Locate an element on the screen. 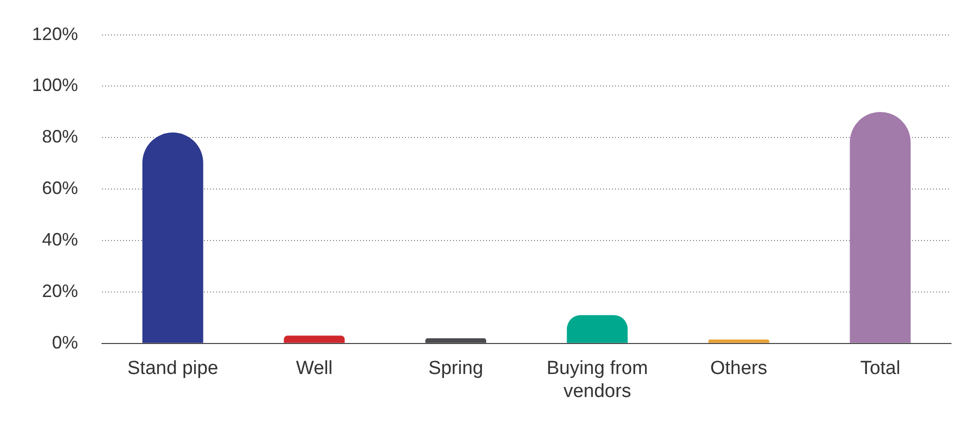 Image resolution: width=959 pixels, height=423 pixels. x-tick-label: Spring is located at coordinates (456, 369).